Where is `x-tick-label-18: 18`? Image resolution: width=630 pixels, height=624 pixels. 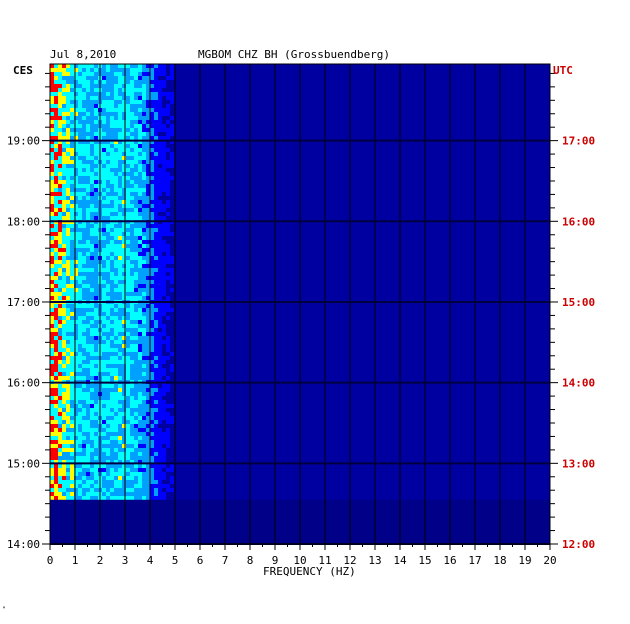 x-tick-label-18: 18 is located at coordinates (499, 560).